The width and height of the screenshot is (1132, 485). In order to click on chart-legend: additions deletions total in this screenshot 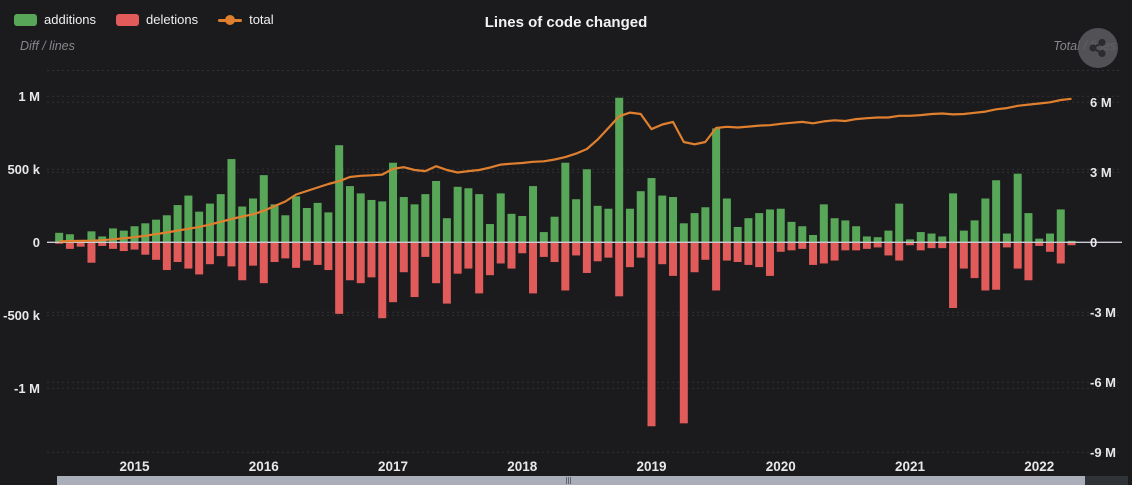, I will do `click(144, 19)`.